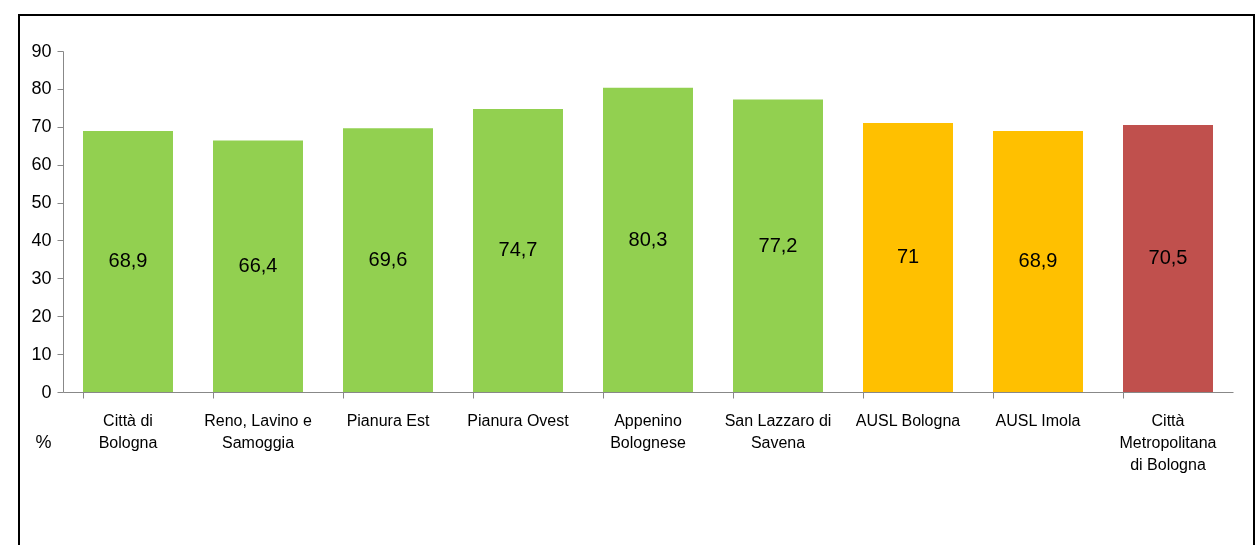 The height and width of the screenshot is (545, 1257). I want to click on data-label: 66,4, so click(258, 265).